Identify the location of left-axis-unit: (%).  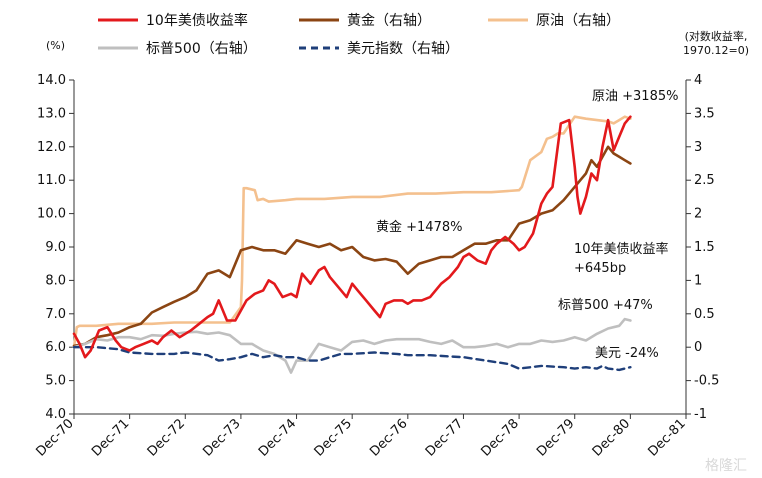
(55, 45).